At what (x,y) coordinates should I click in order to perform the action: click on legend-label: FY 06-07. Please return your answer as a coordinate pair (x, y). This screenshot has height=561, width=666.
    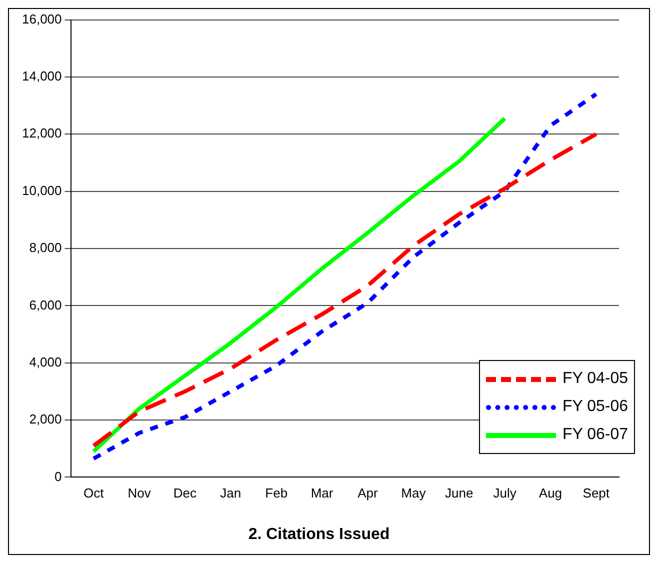
    Looking at the image, I should click on (595, 435).